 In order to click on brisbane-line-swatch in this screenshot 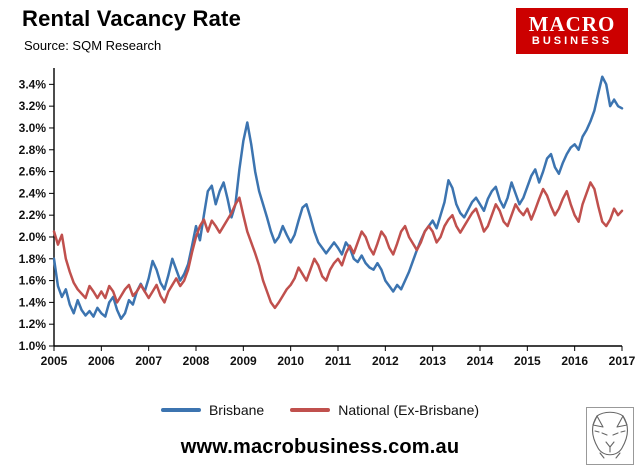, I will do `click(180, 410)`.